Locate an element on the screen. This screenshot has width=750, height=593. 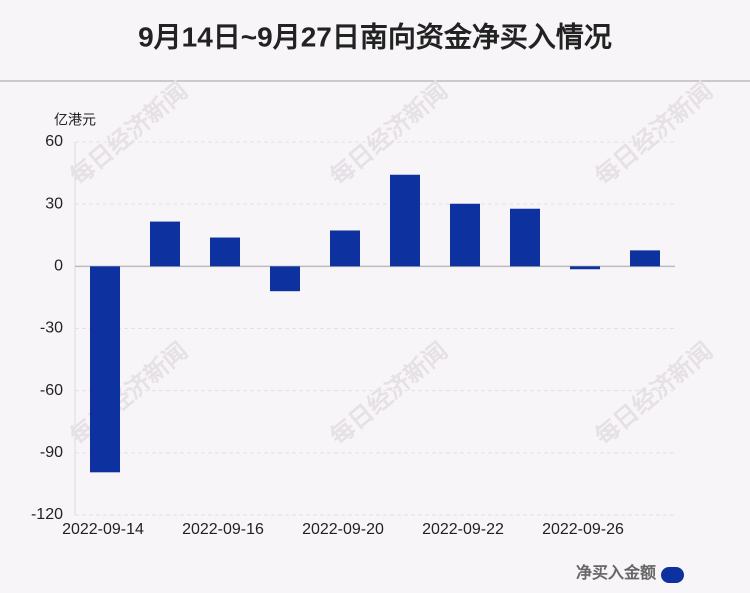
x-tick-label: 2022-09-22 is located at coordinates (463, 529).